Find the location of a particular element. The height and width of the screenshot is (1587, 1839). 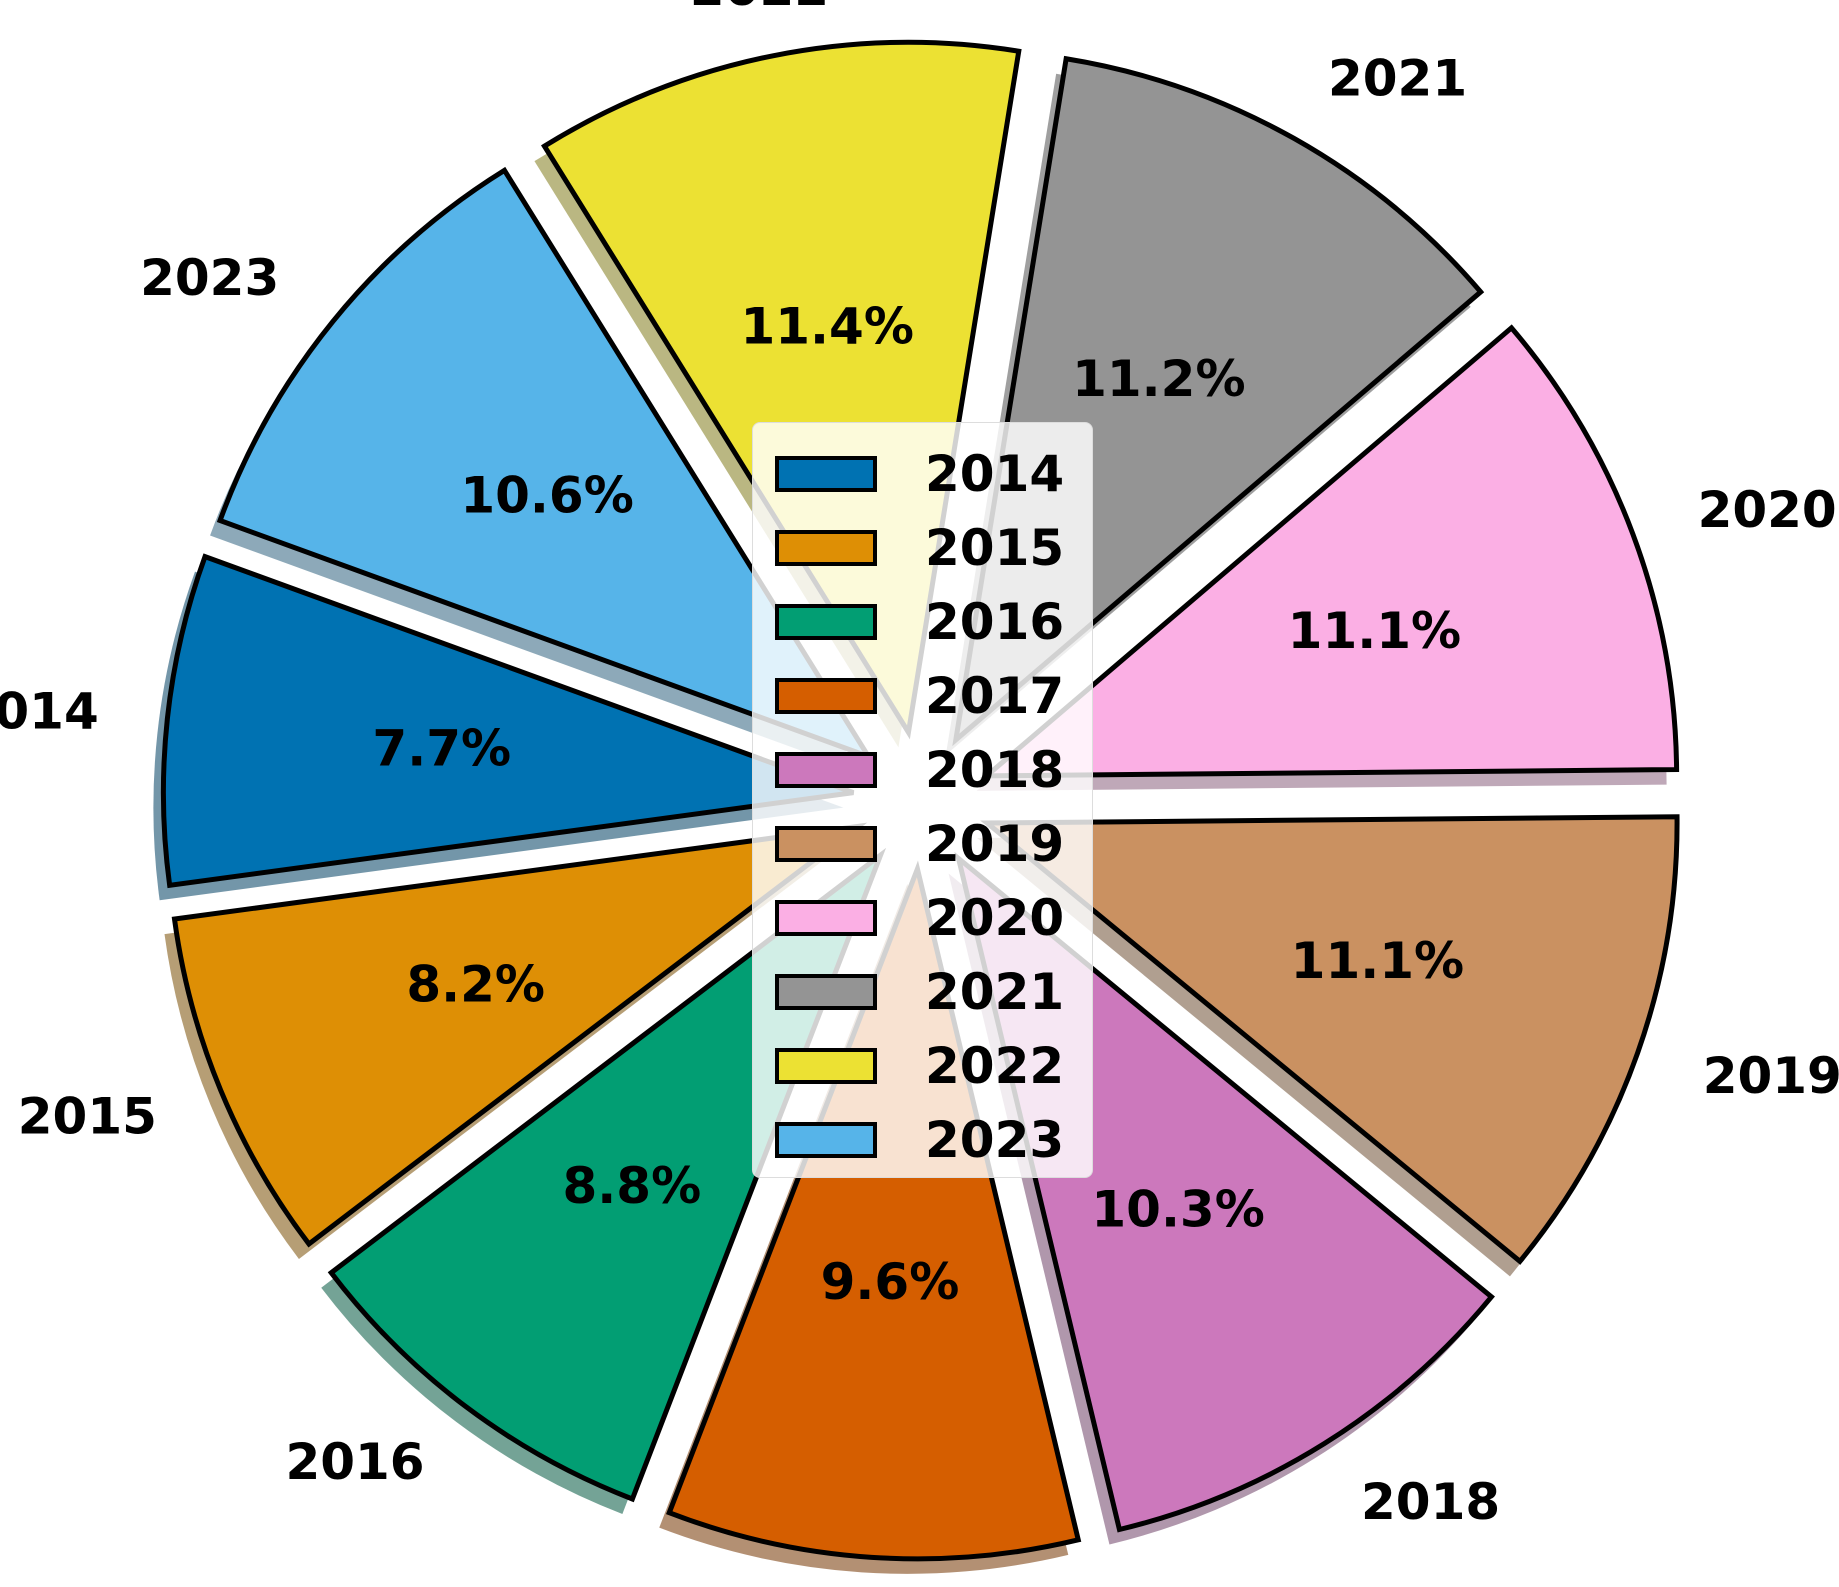

percent-label-2019: 11.1% is located at coordinates (1377, 961).